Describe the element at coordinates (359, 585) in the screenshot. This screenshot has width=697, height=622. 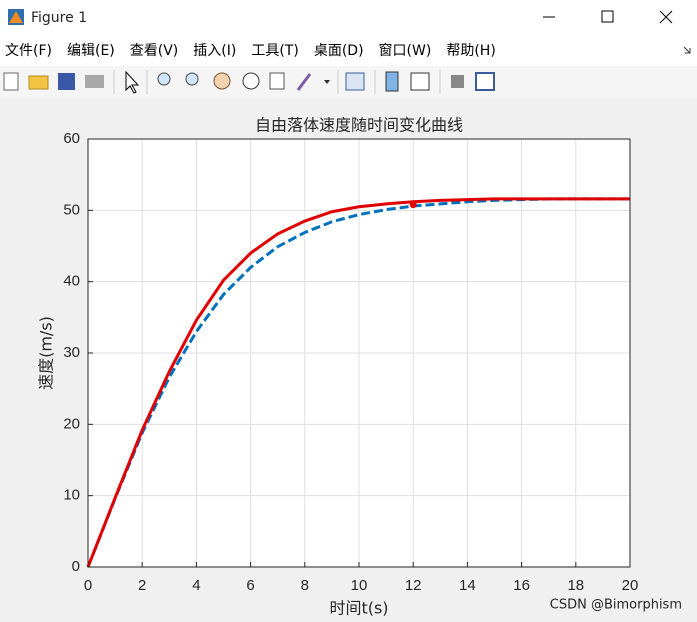
I see `x-tick-label: 10` at that location.